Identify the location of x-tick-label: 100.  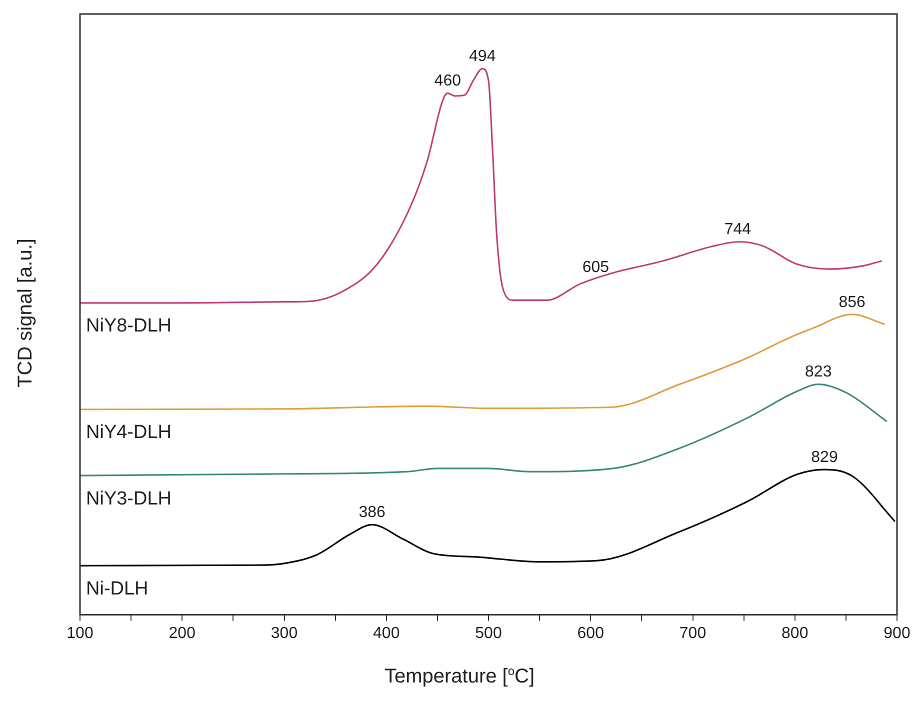
(80, 633).